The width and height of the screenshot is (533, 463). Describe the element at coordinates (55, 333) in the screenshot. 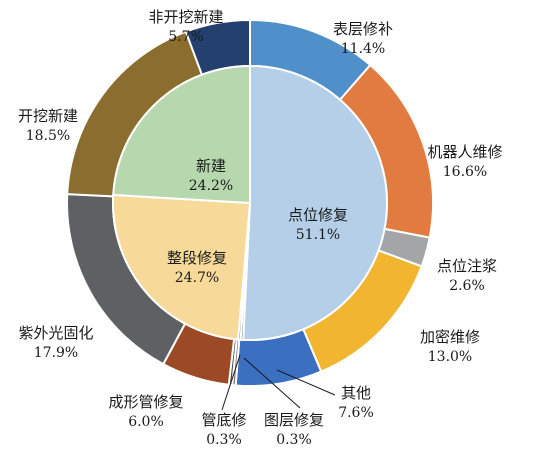

I see `outer-label-ziwaiguang: 紫外光固化` at that location.